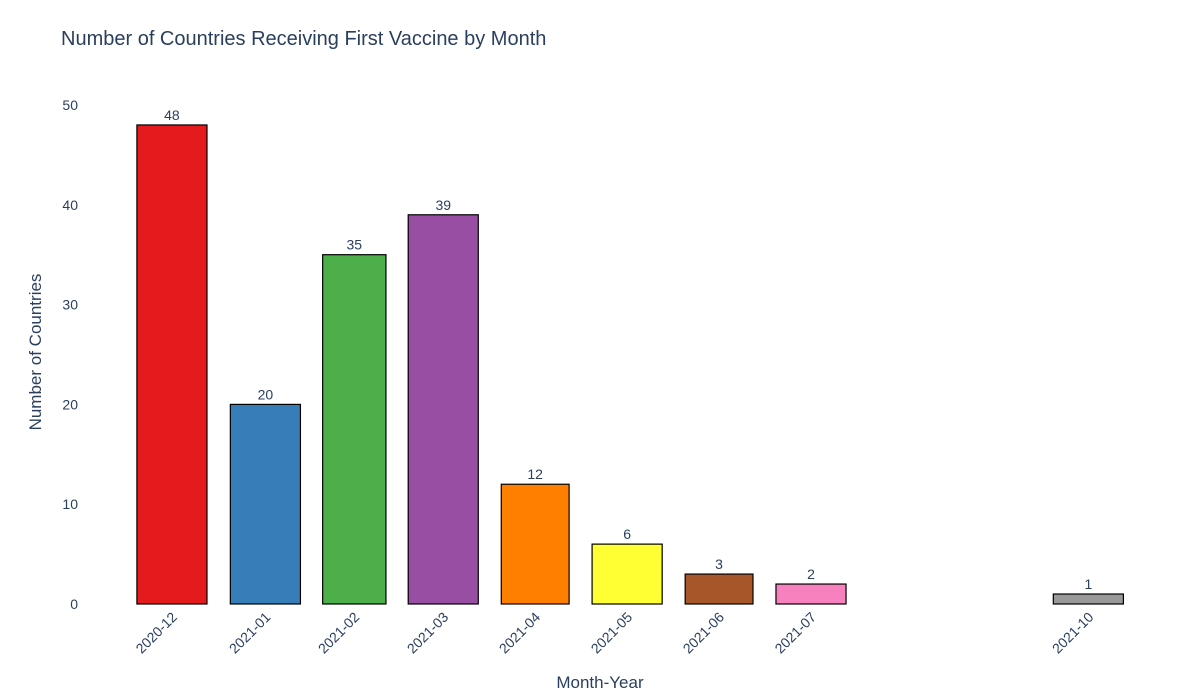 The height and width of the screenshot is (700, 1200). Describe the element at coordinates (1088, 584) in the screenshot. I see `bar-value-label: 1` at that location.